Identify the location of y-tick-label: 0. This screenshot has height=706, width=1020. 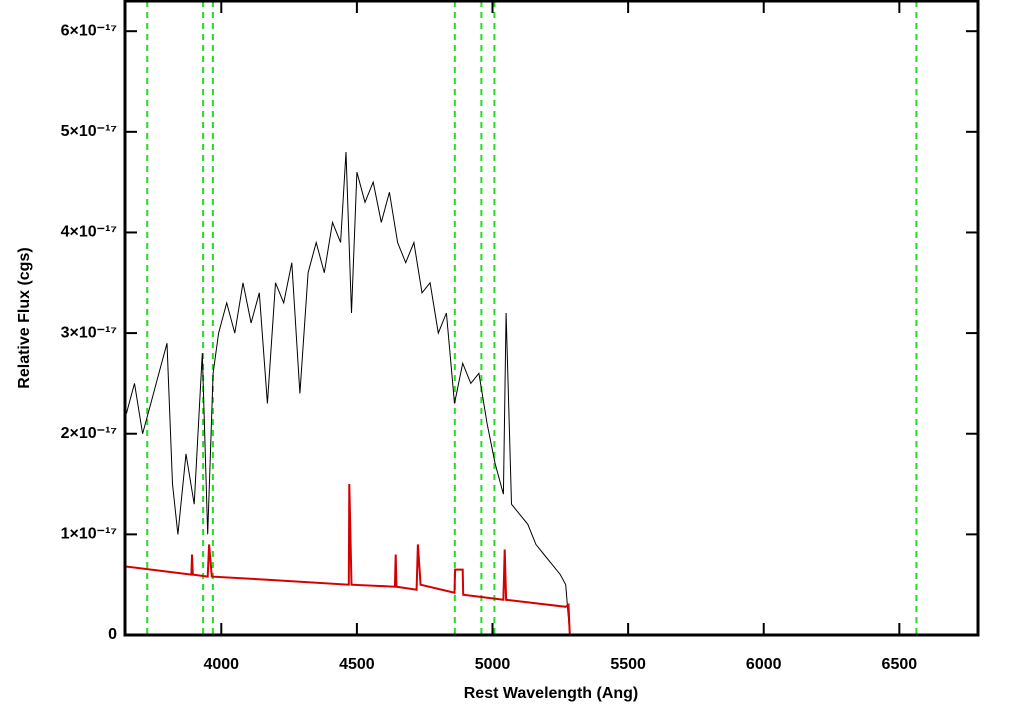
(112, 634).